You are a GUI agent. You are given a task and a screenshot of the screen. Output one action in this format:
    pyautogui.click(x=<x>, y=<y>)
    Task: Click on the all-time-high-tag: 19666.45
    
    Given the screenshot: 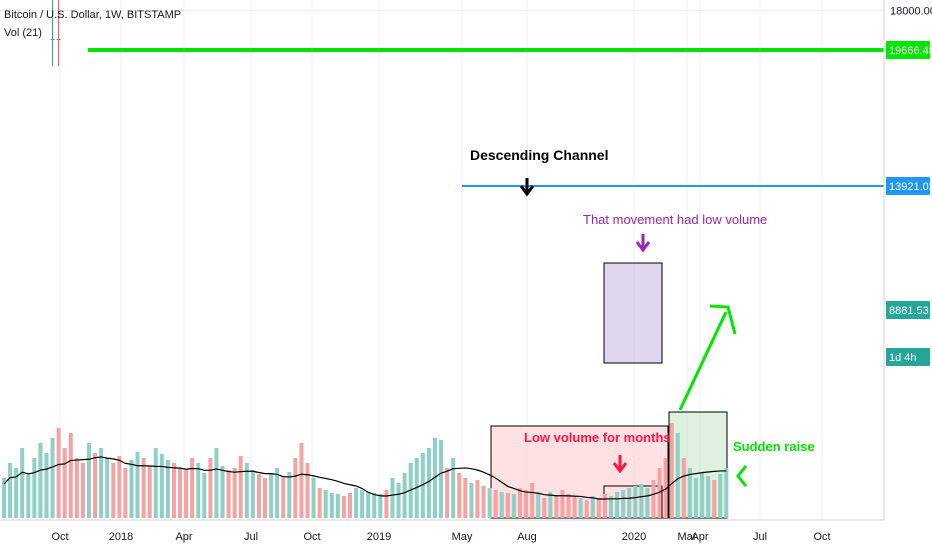 What is the action you would take?
    pyautogui.click(x=909, y=50)
    